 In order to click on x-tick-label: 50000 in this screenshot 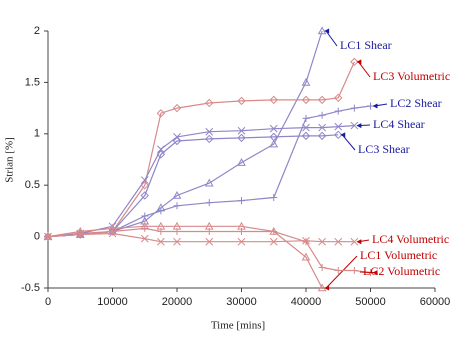, I will do `click(370, 302)`.